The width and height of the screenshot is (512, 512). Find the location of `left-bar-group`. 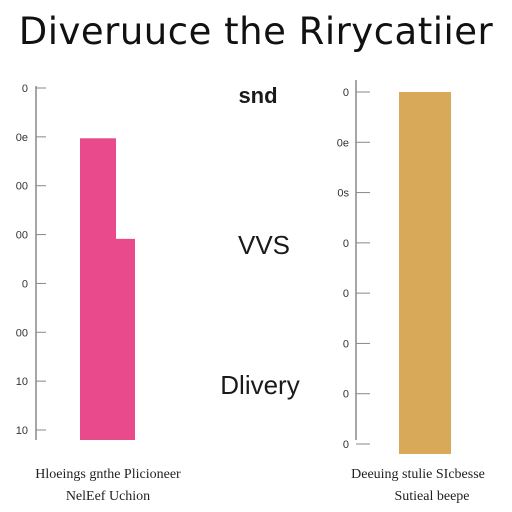

left-bar-group is located at coordinates (107, 289).